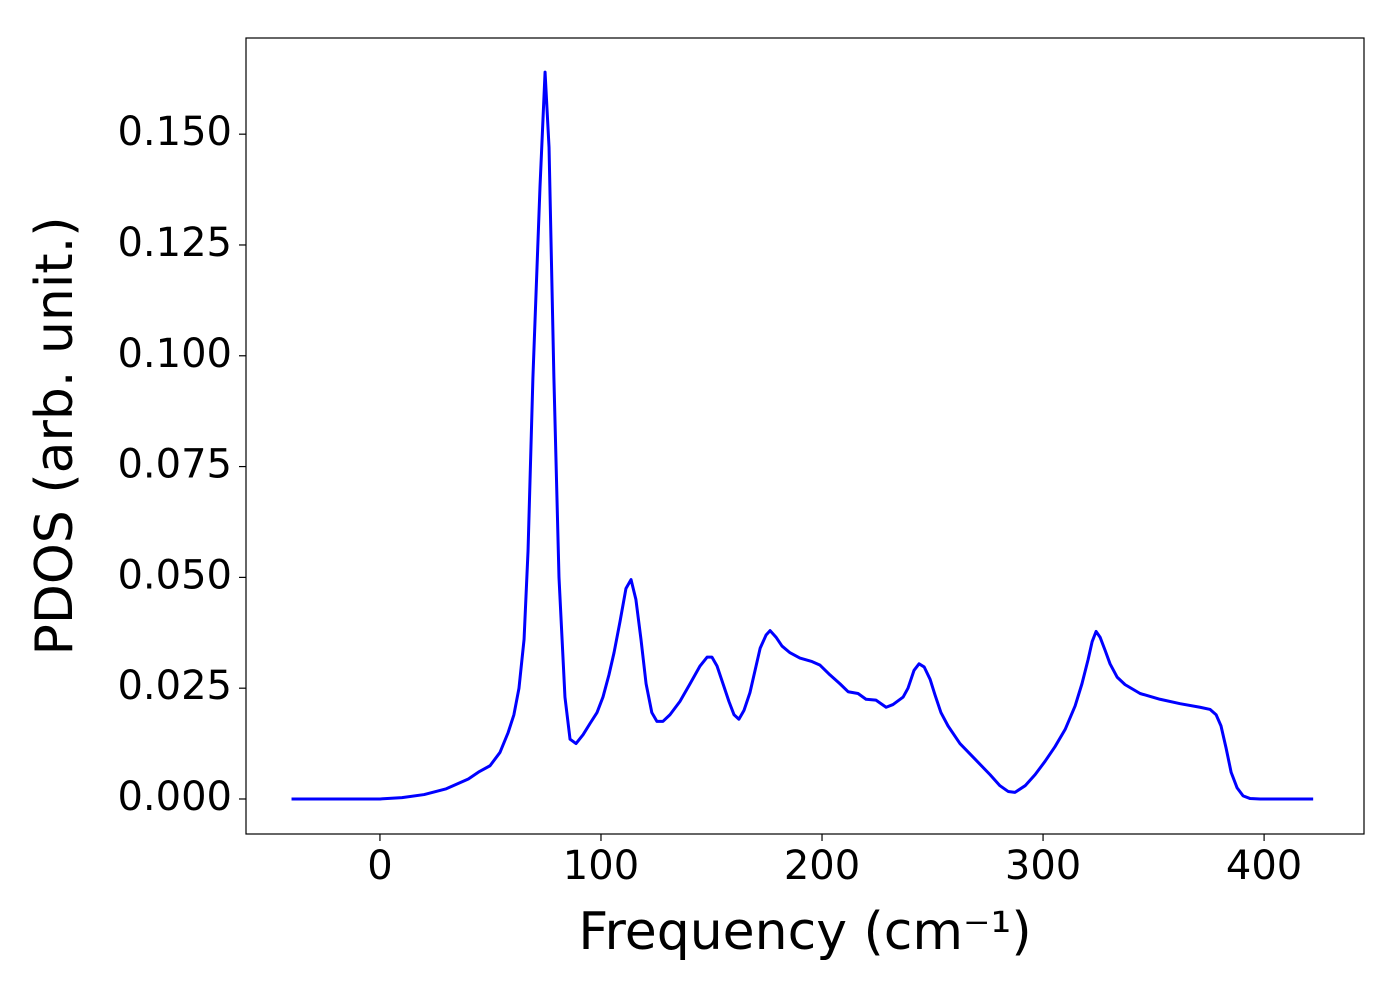  Describe the element at coordinates (601, 866) in the screenshot. I see `x-tick-label: 100` at that location.